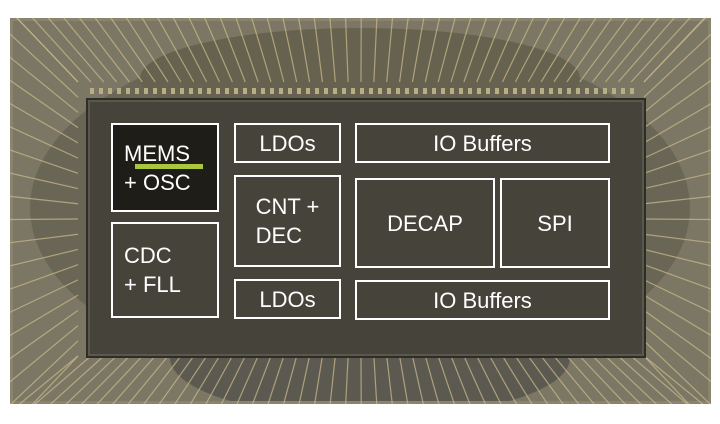 The width and height of the screenshot is (720, 424). I want to click on cdc-fll-label: CDC + FLL, so click(152, 270).